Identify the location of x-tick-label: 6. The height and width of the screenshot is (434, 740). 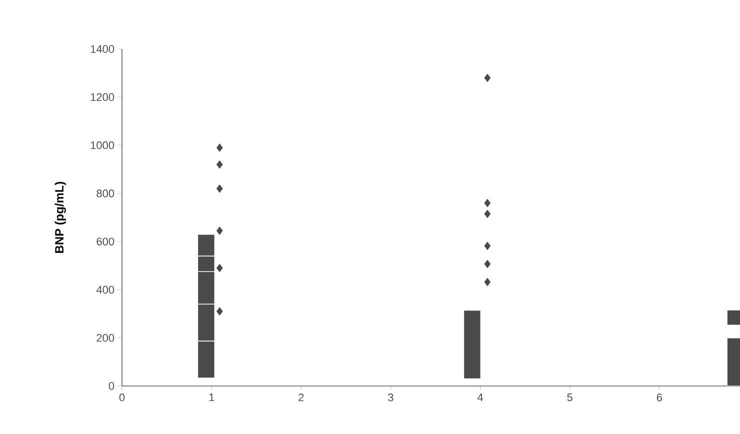
(659, 398).